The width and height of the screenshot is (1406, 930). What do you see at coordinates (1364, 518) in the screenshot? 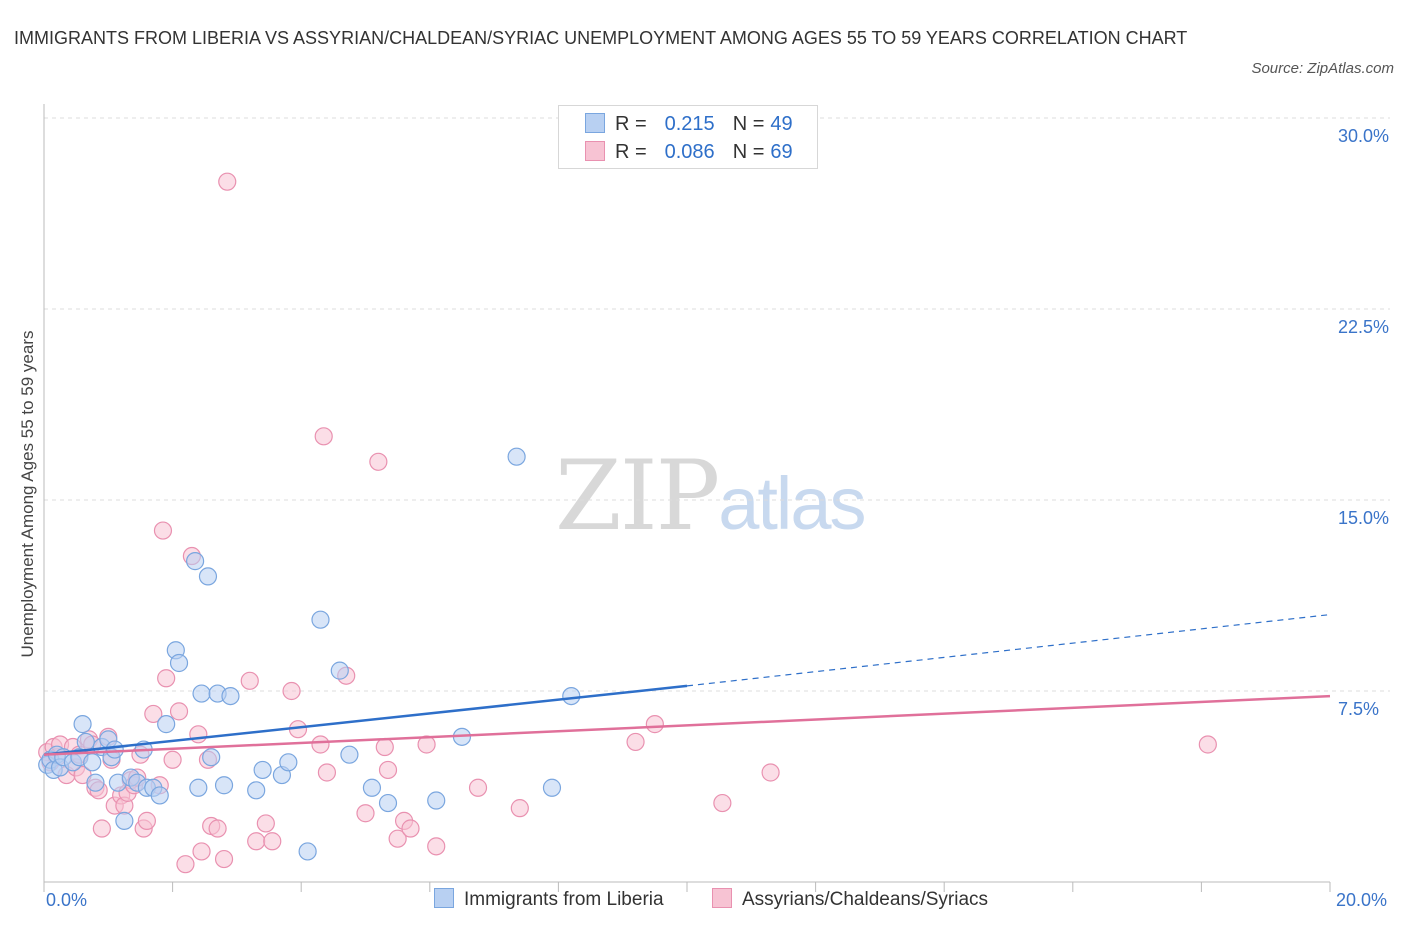
I see `y-tick-label: 15.0%` at bounding box center [1364, 518].